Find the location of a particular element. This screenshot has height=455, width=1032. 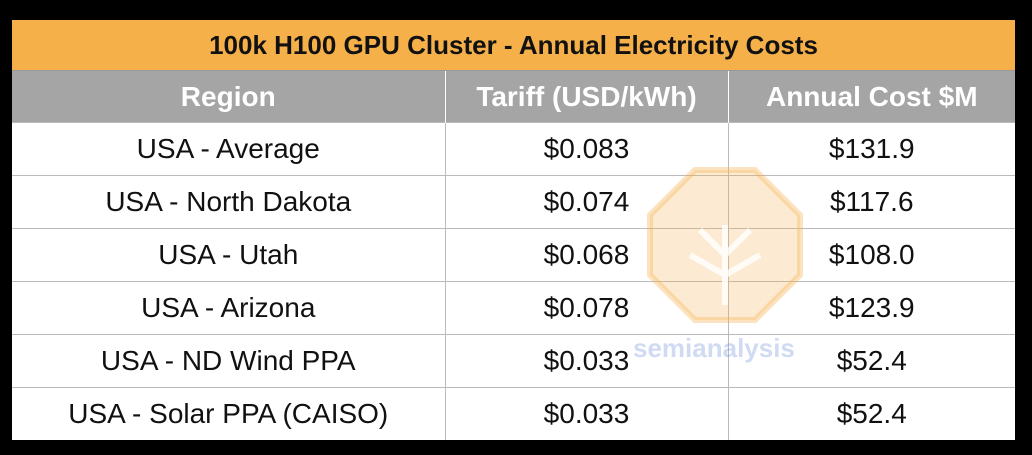

table-row: USA - Arizona $0.078 $123.9 is located at coordinates (513, 308).